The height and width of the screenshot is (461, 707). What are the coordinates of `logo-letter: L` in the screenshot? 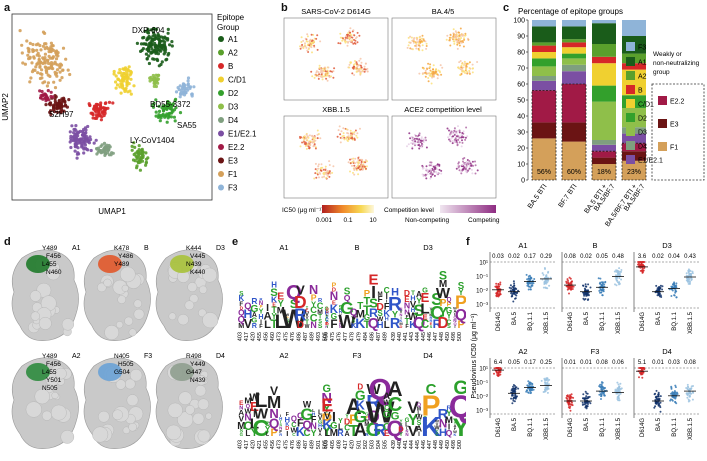 It's located at (387, 325).